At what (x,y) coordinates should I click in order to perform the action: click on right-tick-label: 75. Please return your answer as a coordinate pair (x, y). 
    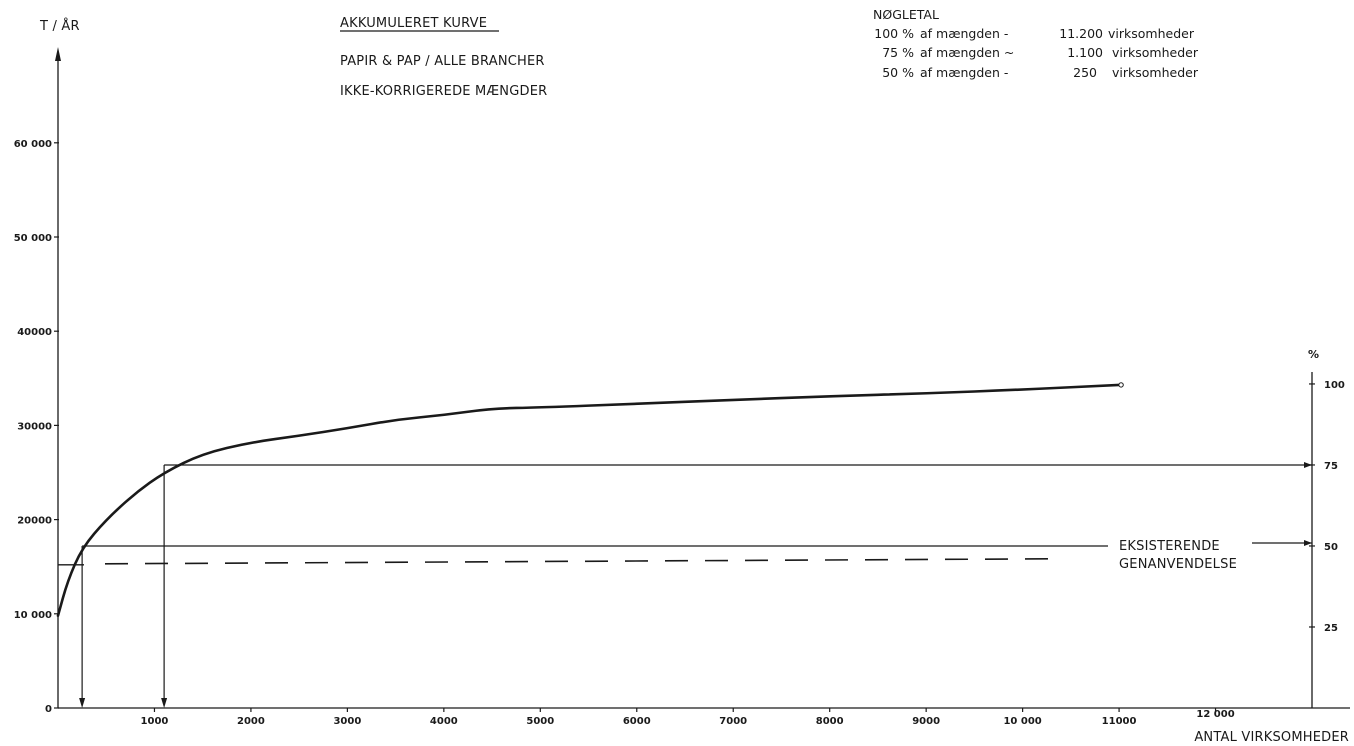
    Looking at the image, I should click on (1331, 466).